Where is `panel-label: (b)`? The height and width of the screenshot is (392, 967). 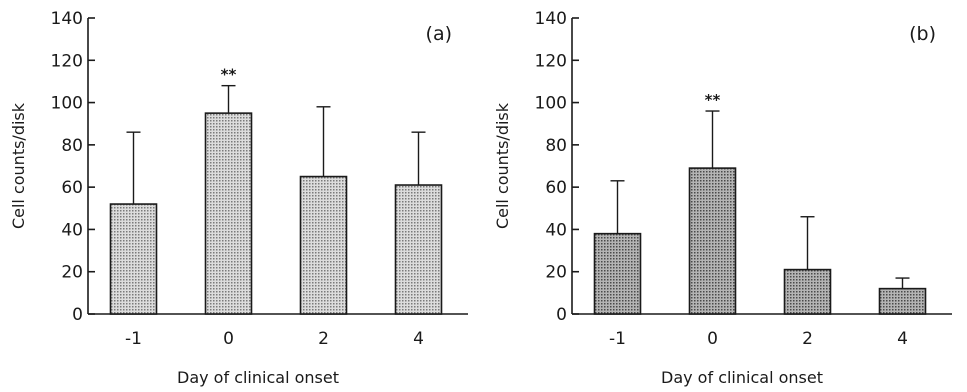
panel-label: (b) is located at coordinates (922, 34).